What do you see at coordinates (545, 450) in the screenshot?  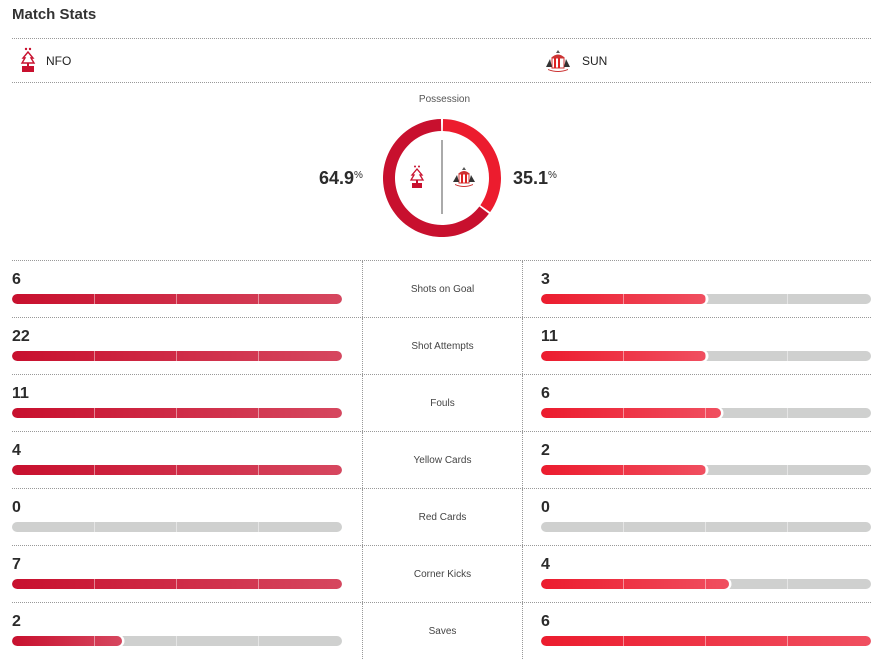 I see `away-stat-value: 2` at bounding box center [545, 450].